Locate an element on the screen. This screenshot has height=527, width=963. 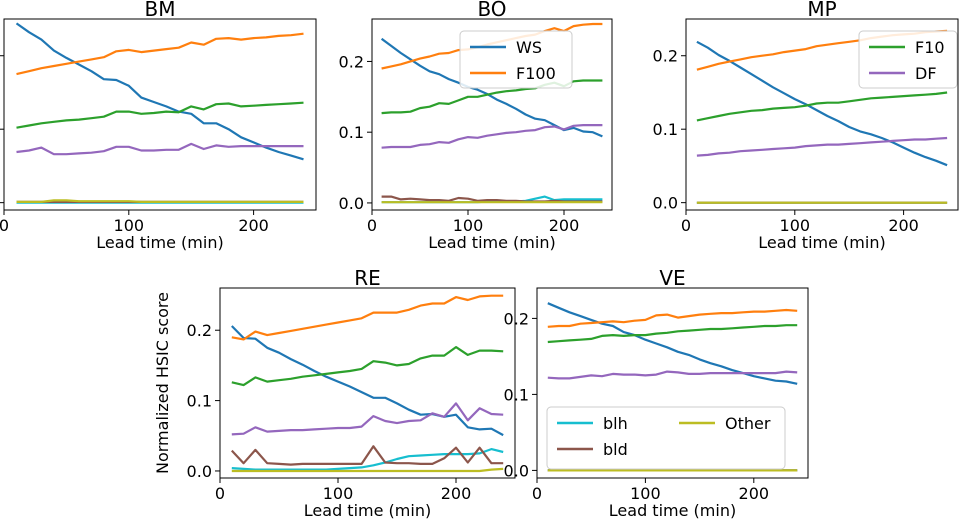
legend-box is located at coordinates (666, 438).